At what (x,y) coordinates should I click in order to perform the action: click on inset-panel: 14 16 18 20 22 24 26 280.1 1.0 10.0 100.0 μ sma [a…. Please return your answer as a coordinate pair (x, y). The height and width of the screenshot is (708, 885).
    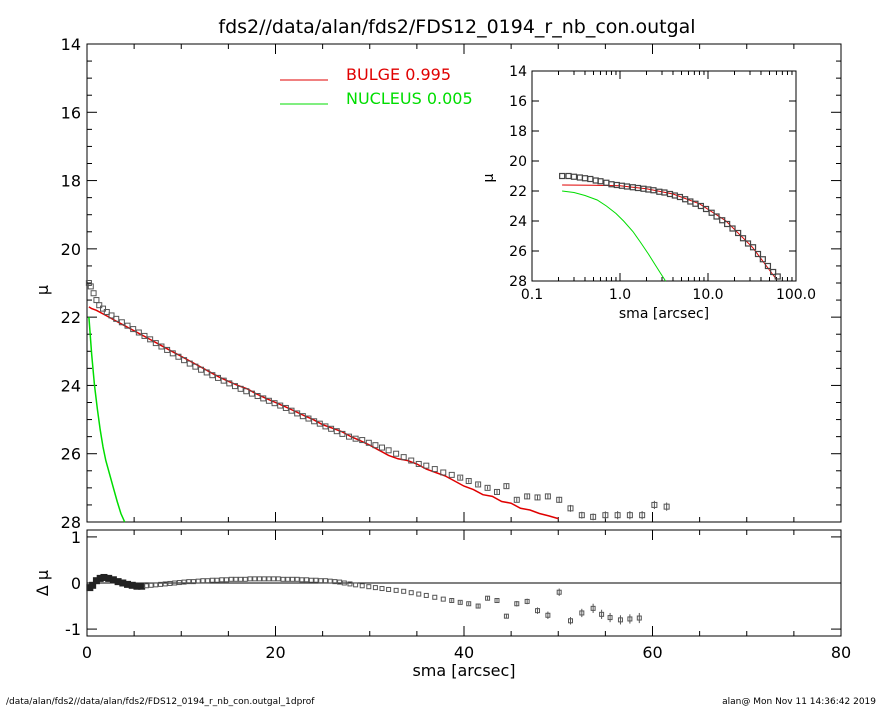
    Looking at the image, I should click on (648, 193).